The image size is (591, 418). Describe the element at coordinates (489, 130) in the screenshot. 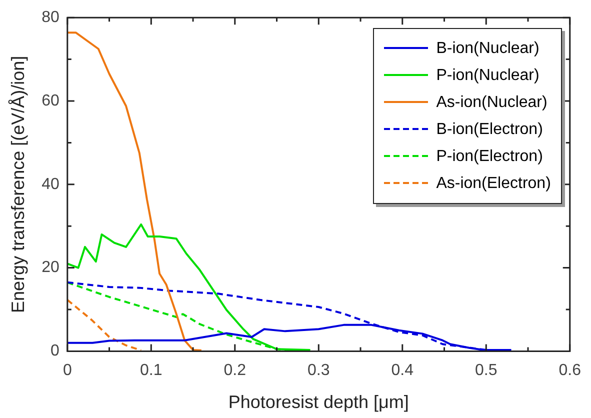

I see `legend-label: B-ion(Electron)` at that location.